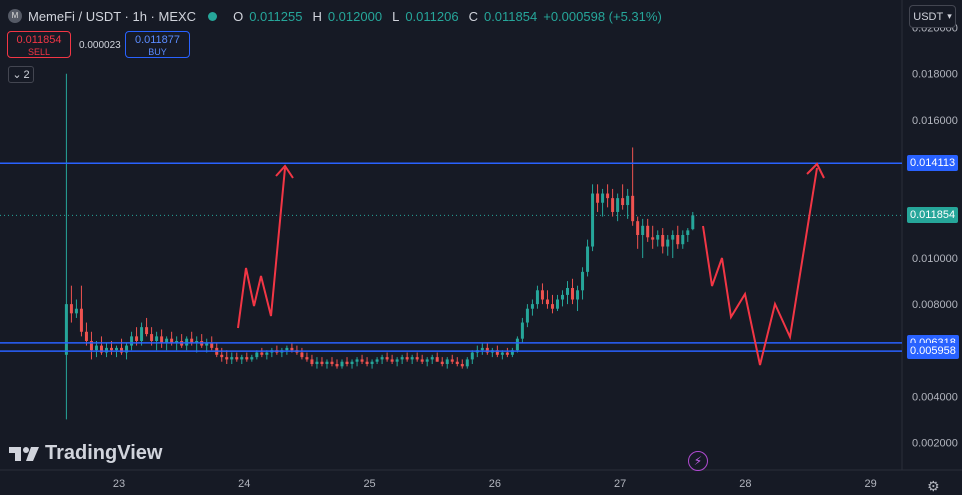 This screenshot has width=962, height=495. Describe the element at coordinates (745, 484) in the screenshot. I see `time-tick-label: 28` at that location.